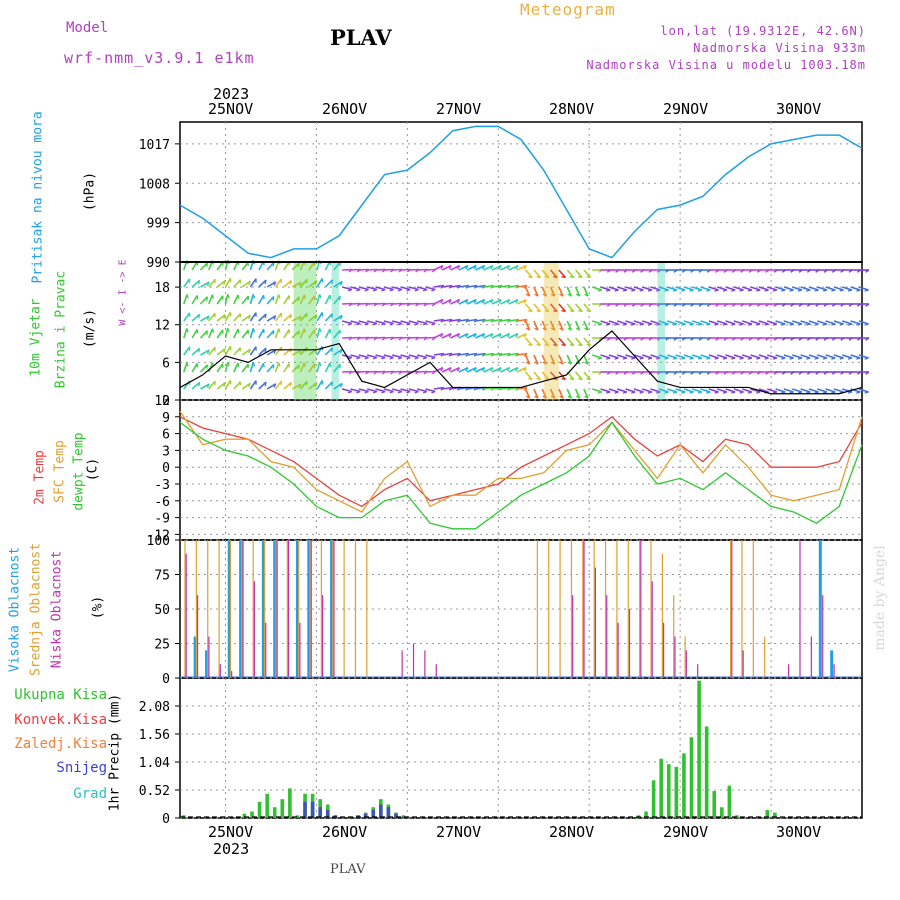 This screenshot has height=900, width=900. What do you see at coordinates (60, 695) in the screenshot?
I see `legend-ukupna: Ukupna Kisa` at bounding box center [60, 695].